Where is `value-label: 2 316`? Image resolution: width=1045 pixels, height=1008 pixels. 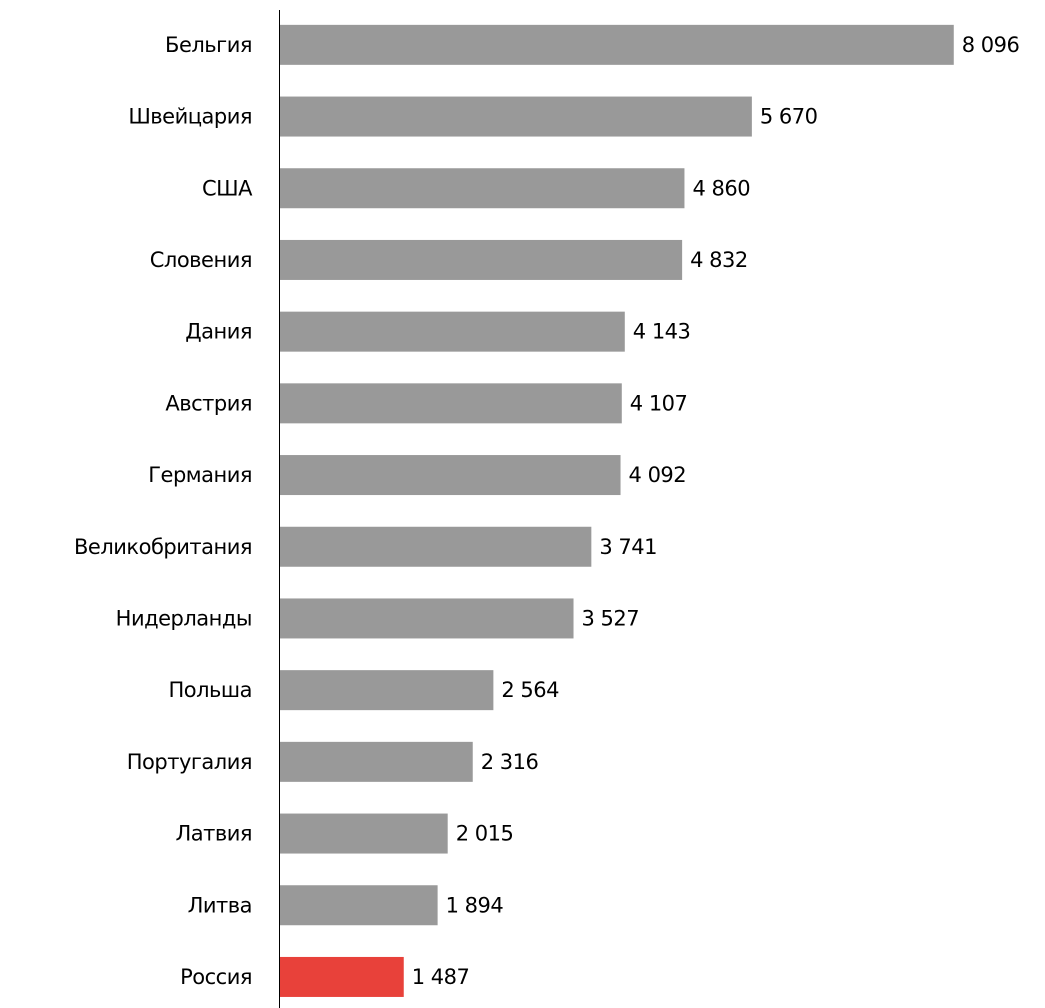 value-label: 2 316 is located at coordinates (510, 762).